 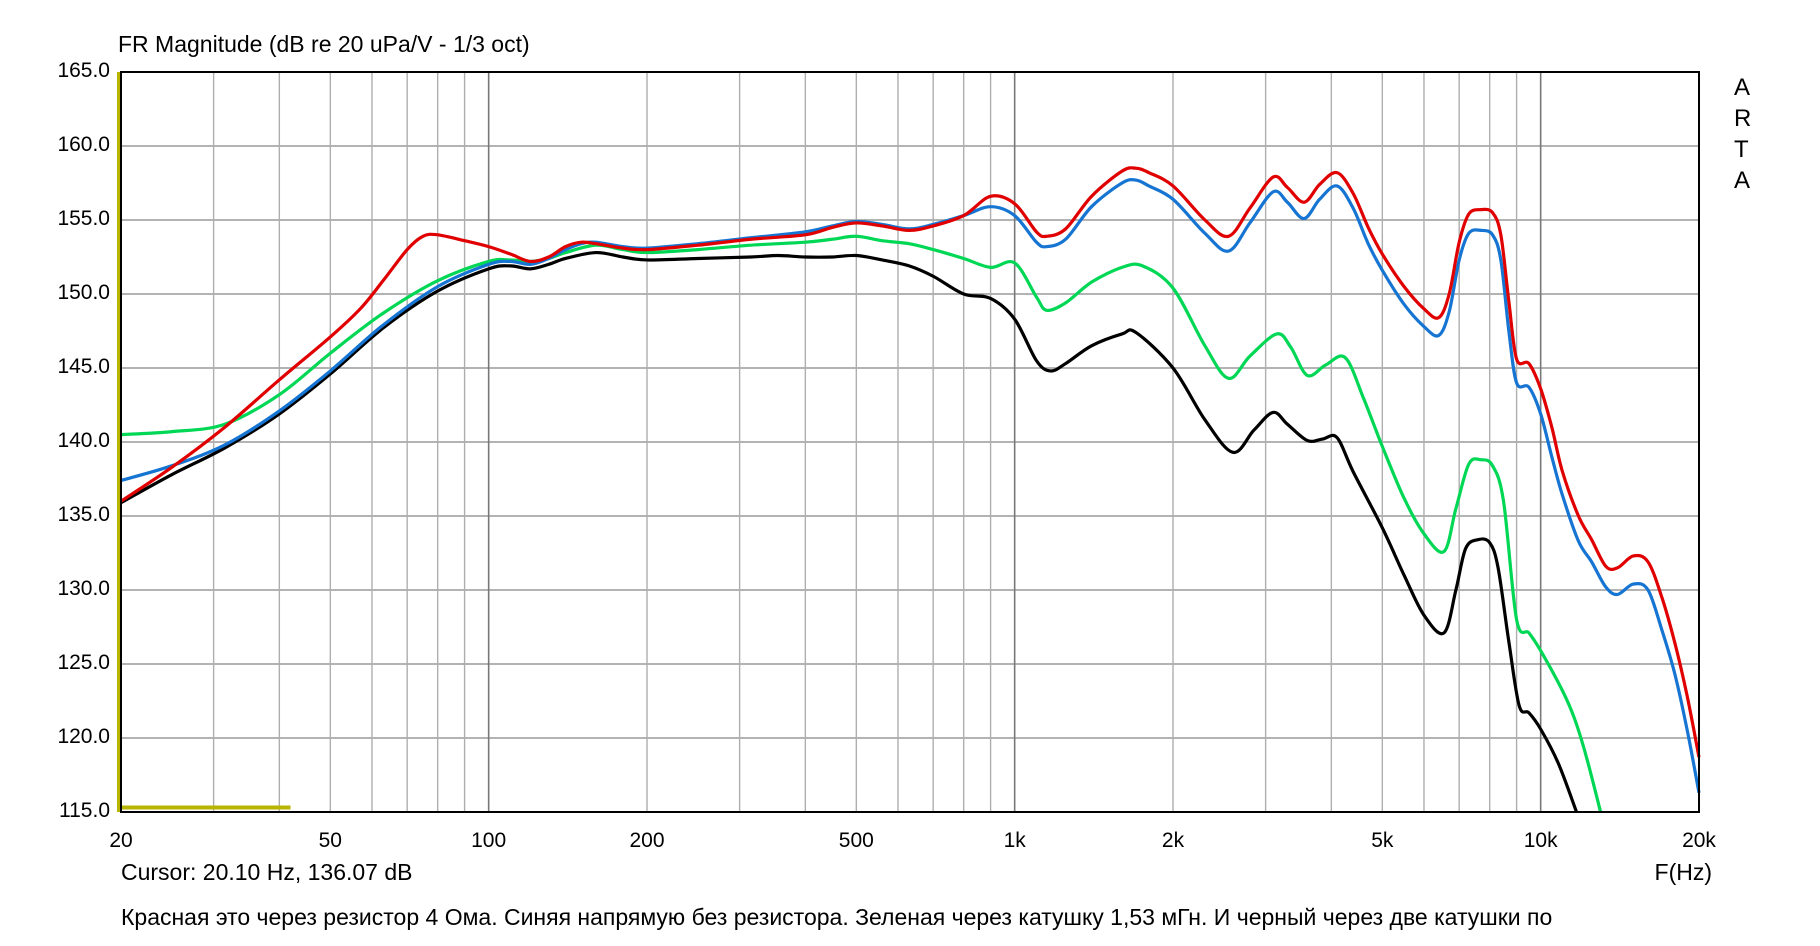 What do you see at coordinates (83, 292) in the screenshot?
I see `y-tick-label: 150.0` at bounding box center [83, 292].